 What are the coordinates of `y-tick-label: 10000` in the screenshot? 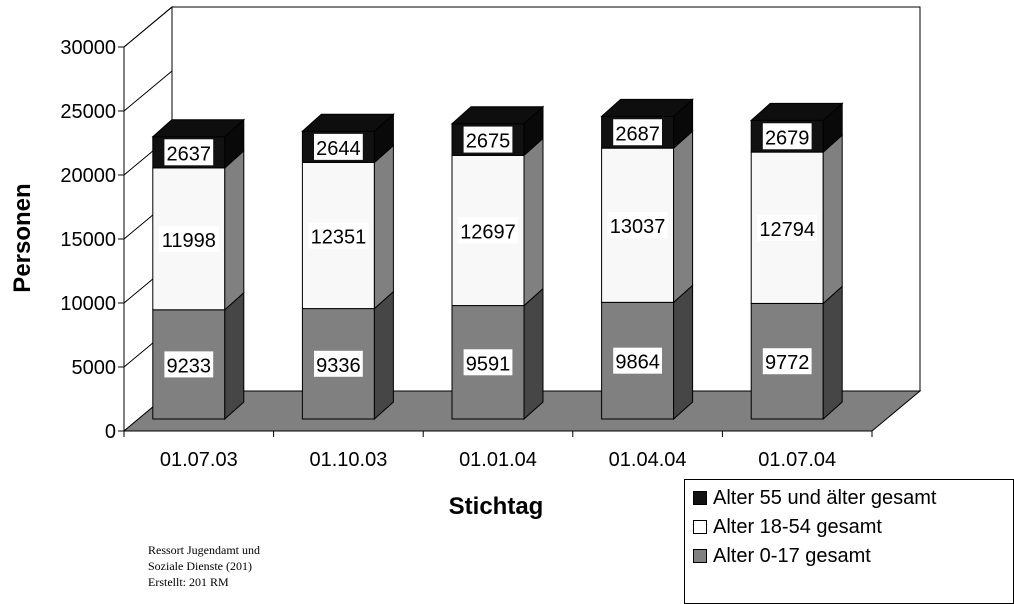 It's located at (88, 304).